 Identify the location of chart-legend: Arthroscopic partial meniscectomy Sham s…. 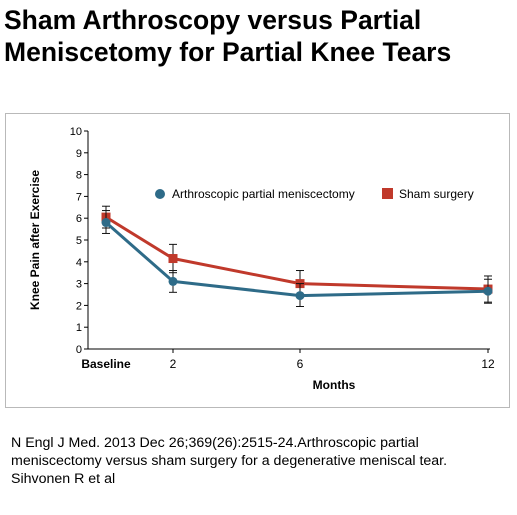
(314, 194).